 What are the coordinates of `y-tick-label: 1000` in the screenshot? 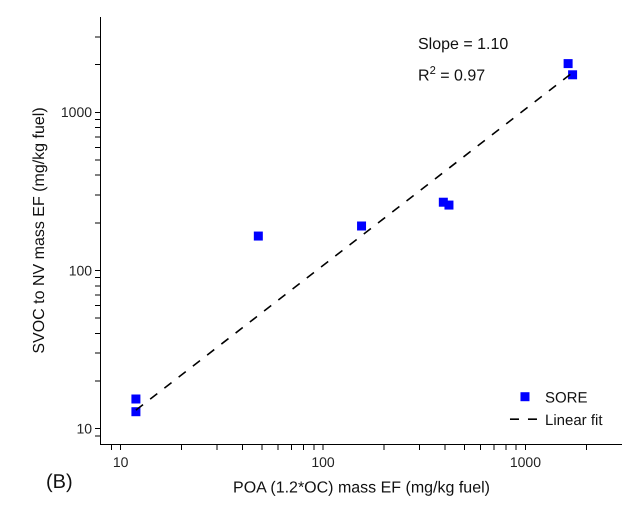 It's located at (76, 112).